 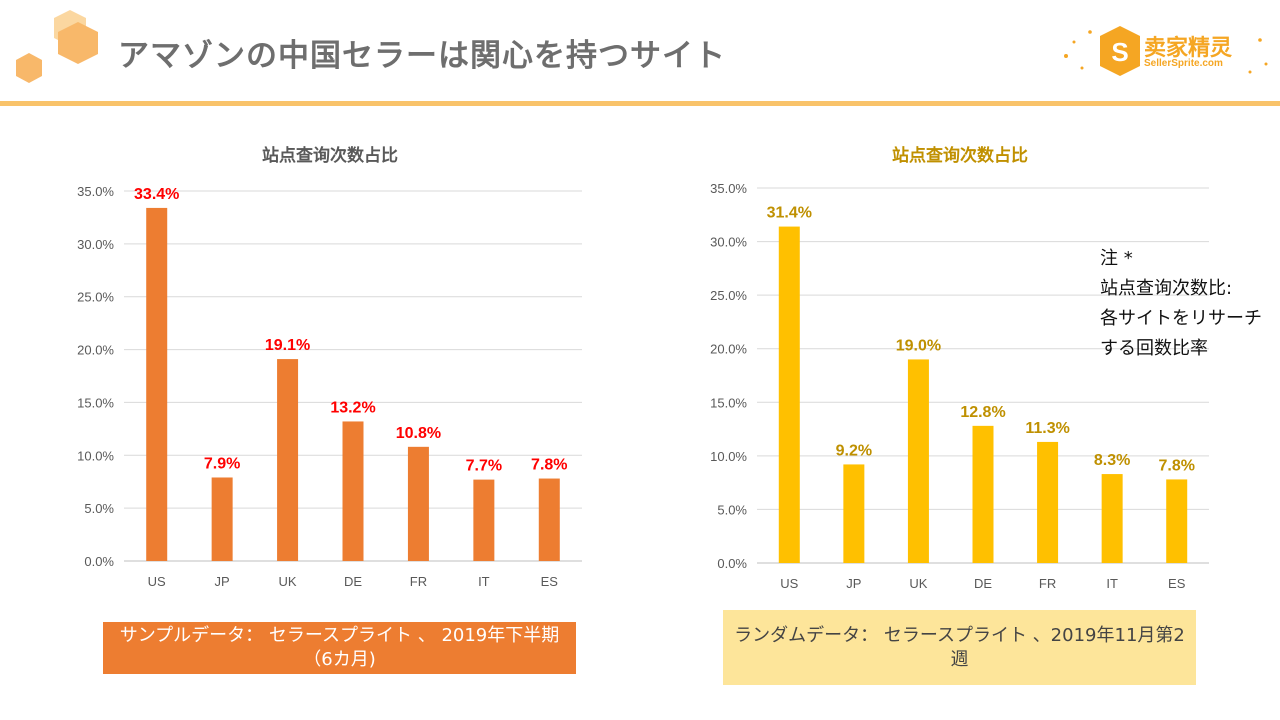 I want to click on data-label: 33.4%, so click(x=156, y=194).